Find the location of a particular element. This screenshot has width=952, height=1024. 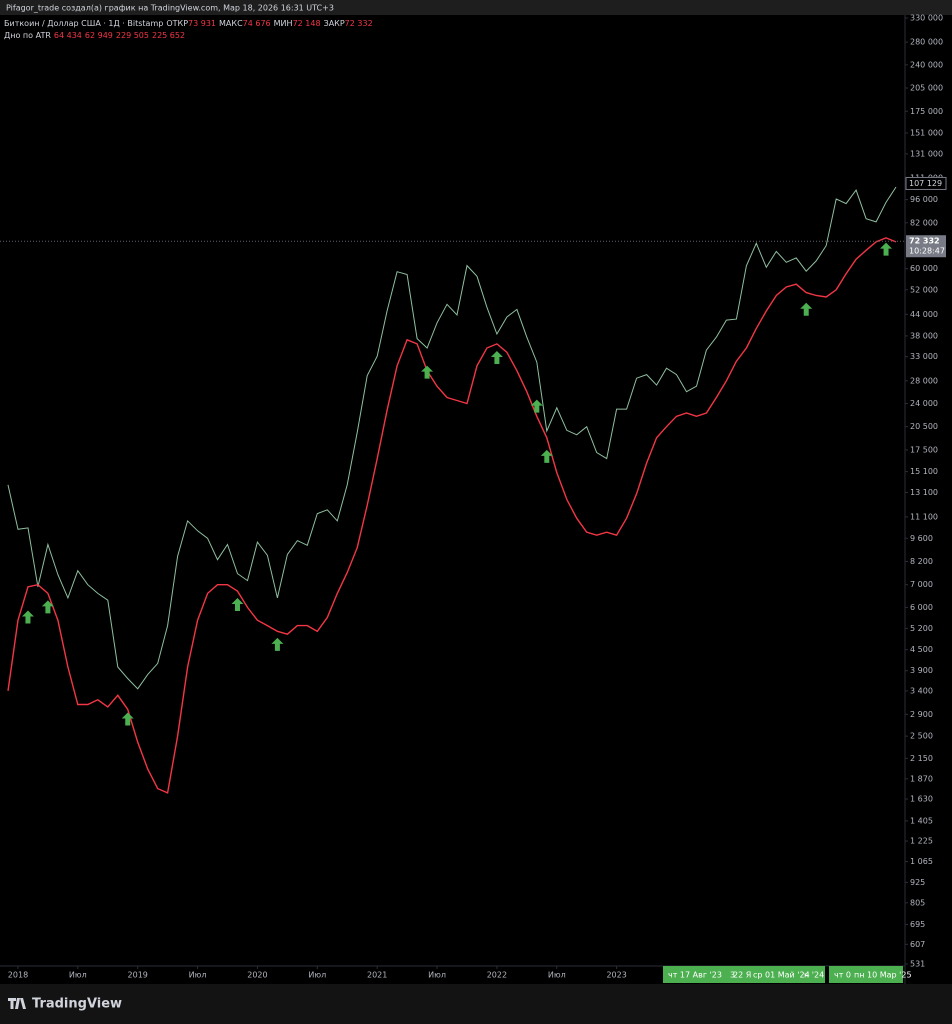

y-tick-label: 205 000 is located at coordinates (926, 88).